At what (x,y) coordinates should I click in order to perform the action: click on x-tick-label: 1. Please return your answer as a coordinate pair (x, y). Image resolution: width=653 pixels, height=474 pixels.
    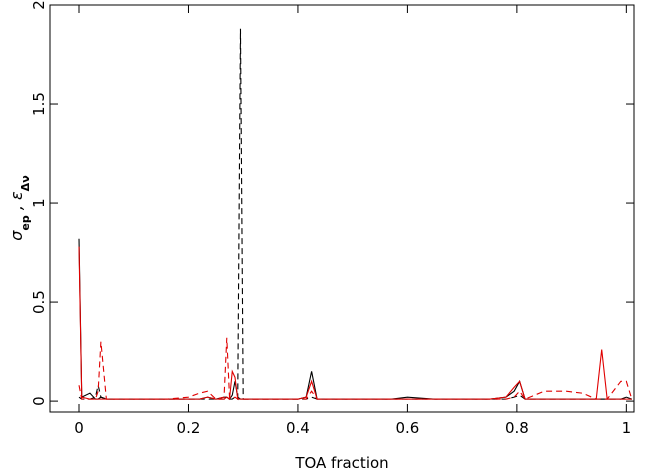
    Looking at the image, I should click on (627, 428).